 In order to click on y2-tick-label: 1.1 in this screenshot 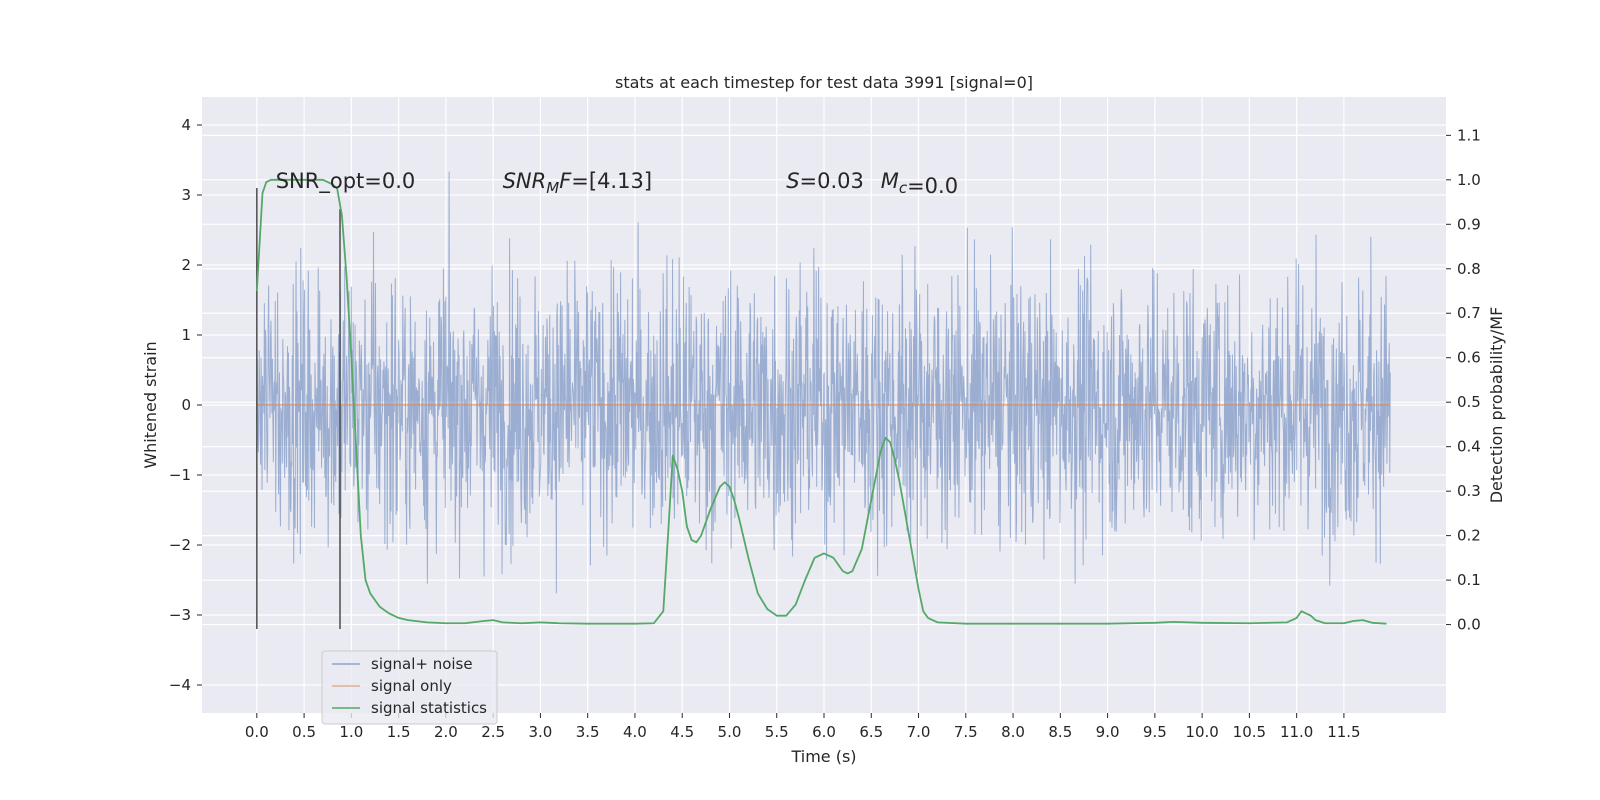, I will do `click(1469, 135)`.